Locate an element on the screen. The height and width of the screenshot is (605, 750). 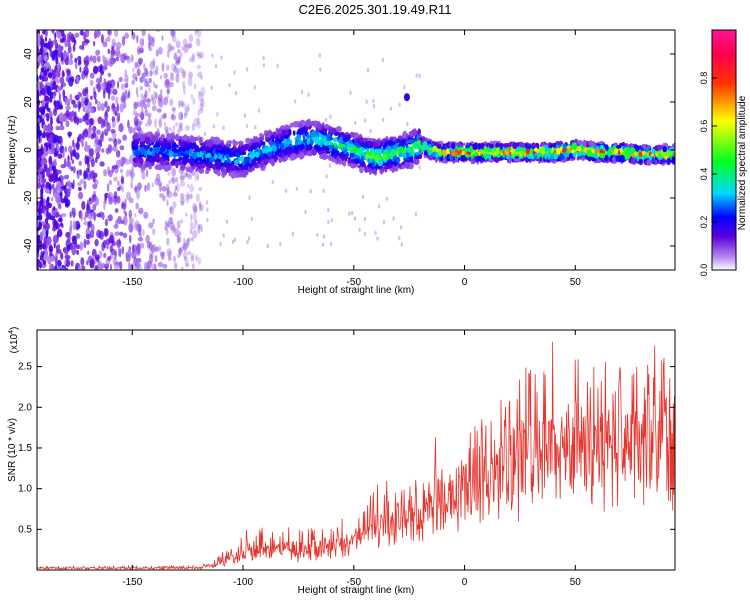
snr-x-tick-label: -150 is located at coordinates (132, 582).